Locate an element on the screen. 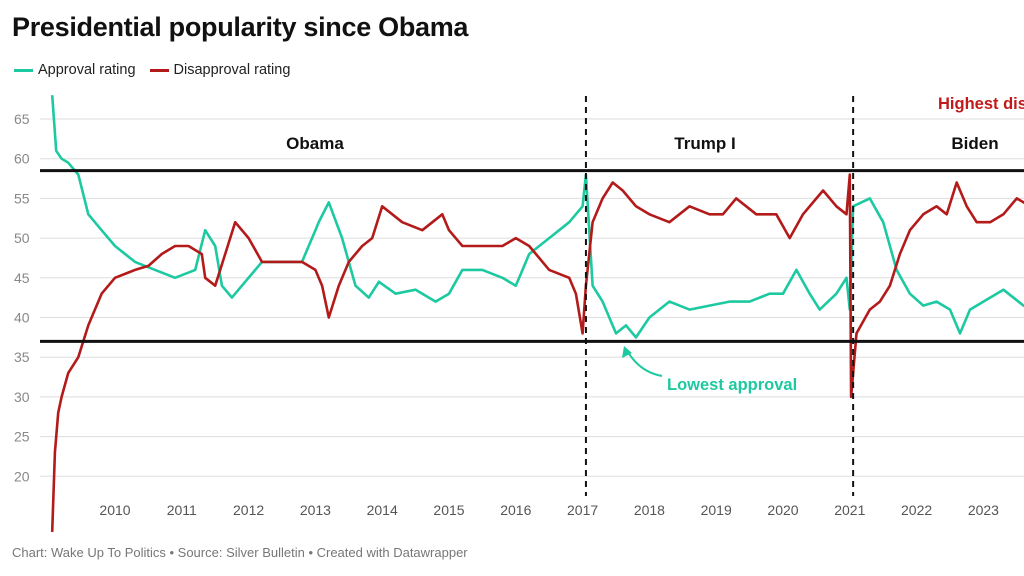  legend-label-disapproval: Disapproval rating is located at coordinates (232, 70).